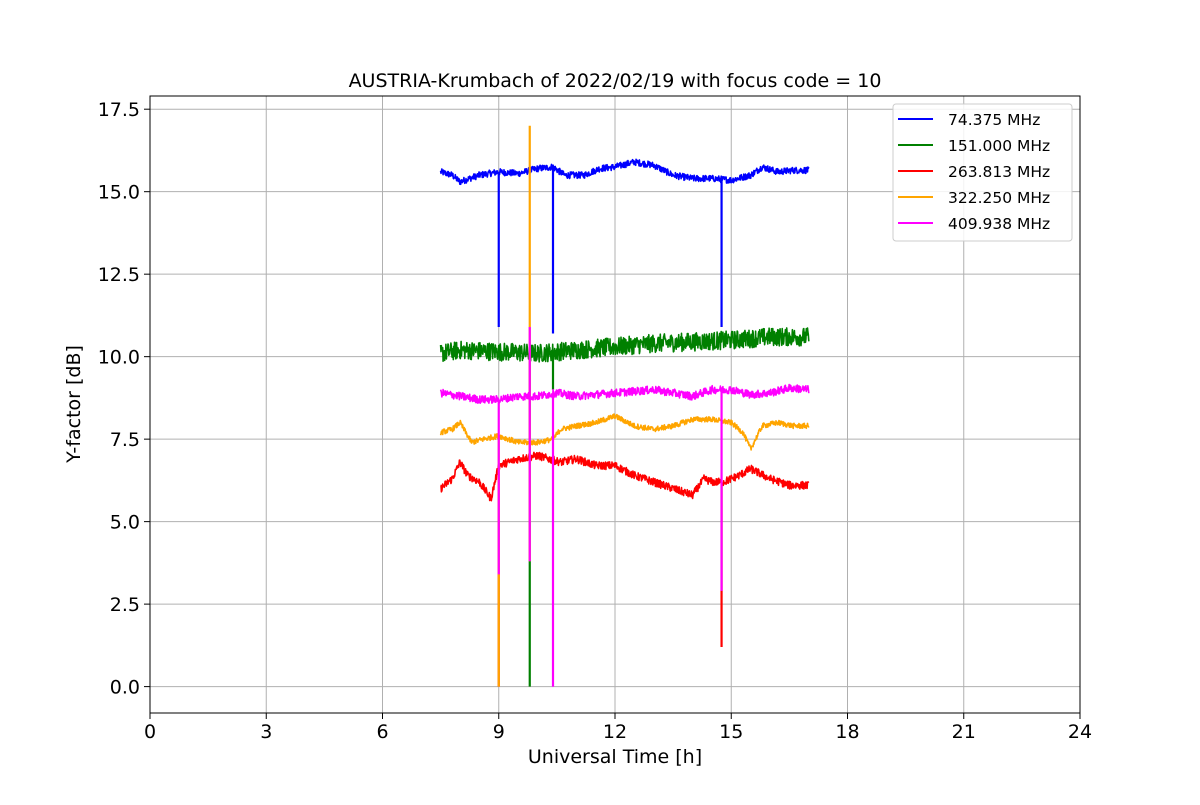 The width and height of the screenshot is (1200, 805). Describe the element at coordinates (999, 224) in the screenshot. I see `legend-label: 409.938 MHz` at that location.